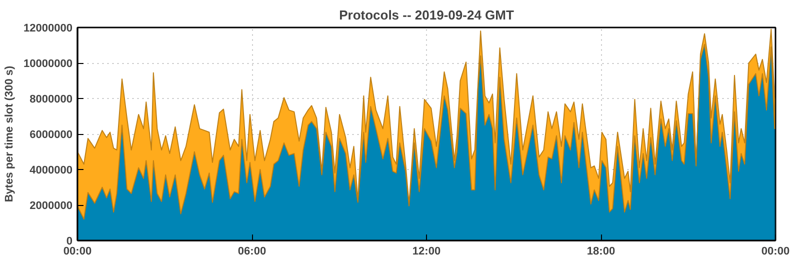  What do you see at coordinates (51, 100) in the screenshot?
I see `y-tick-label: 8000000` at bounding box center [51, 100].